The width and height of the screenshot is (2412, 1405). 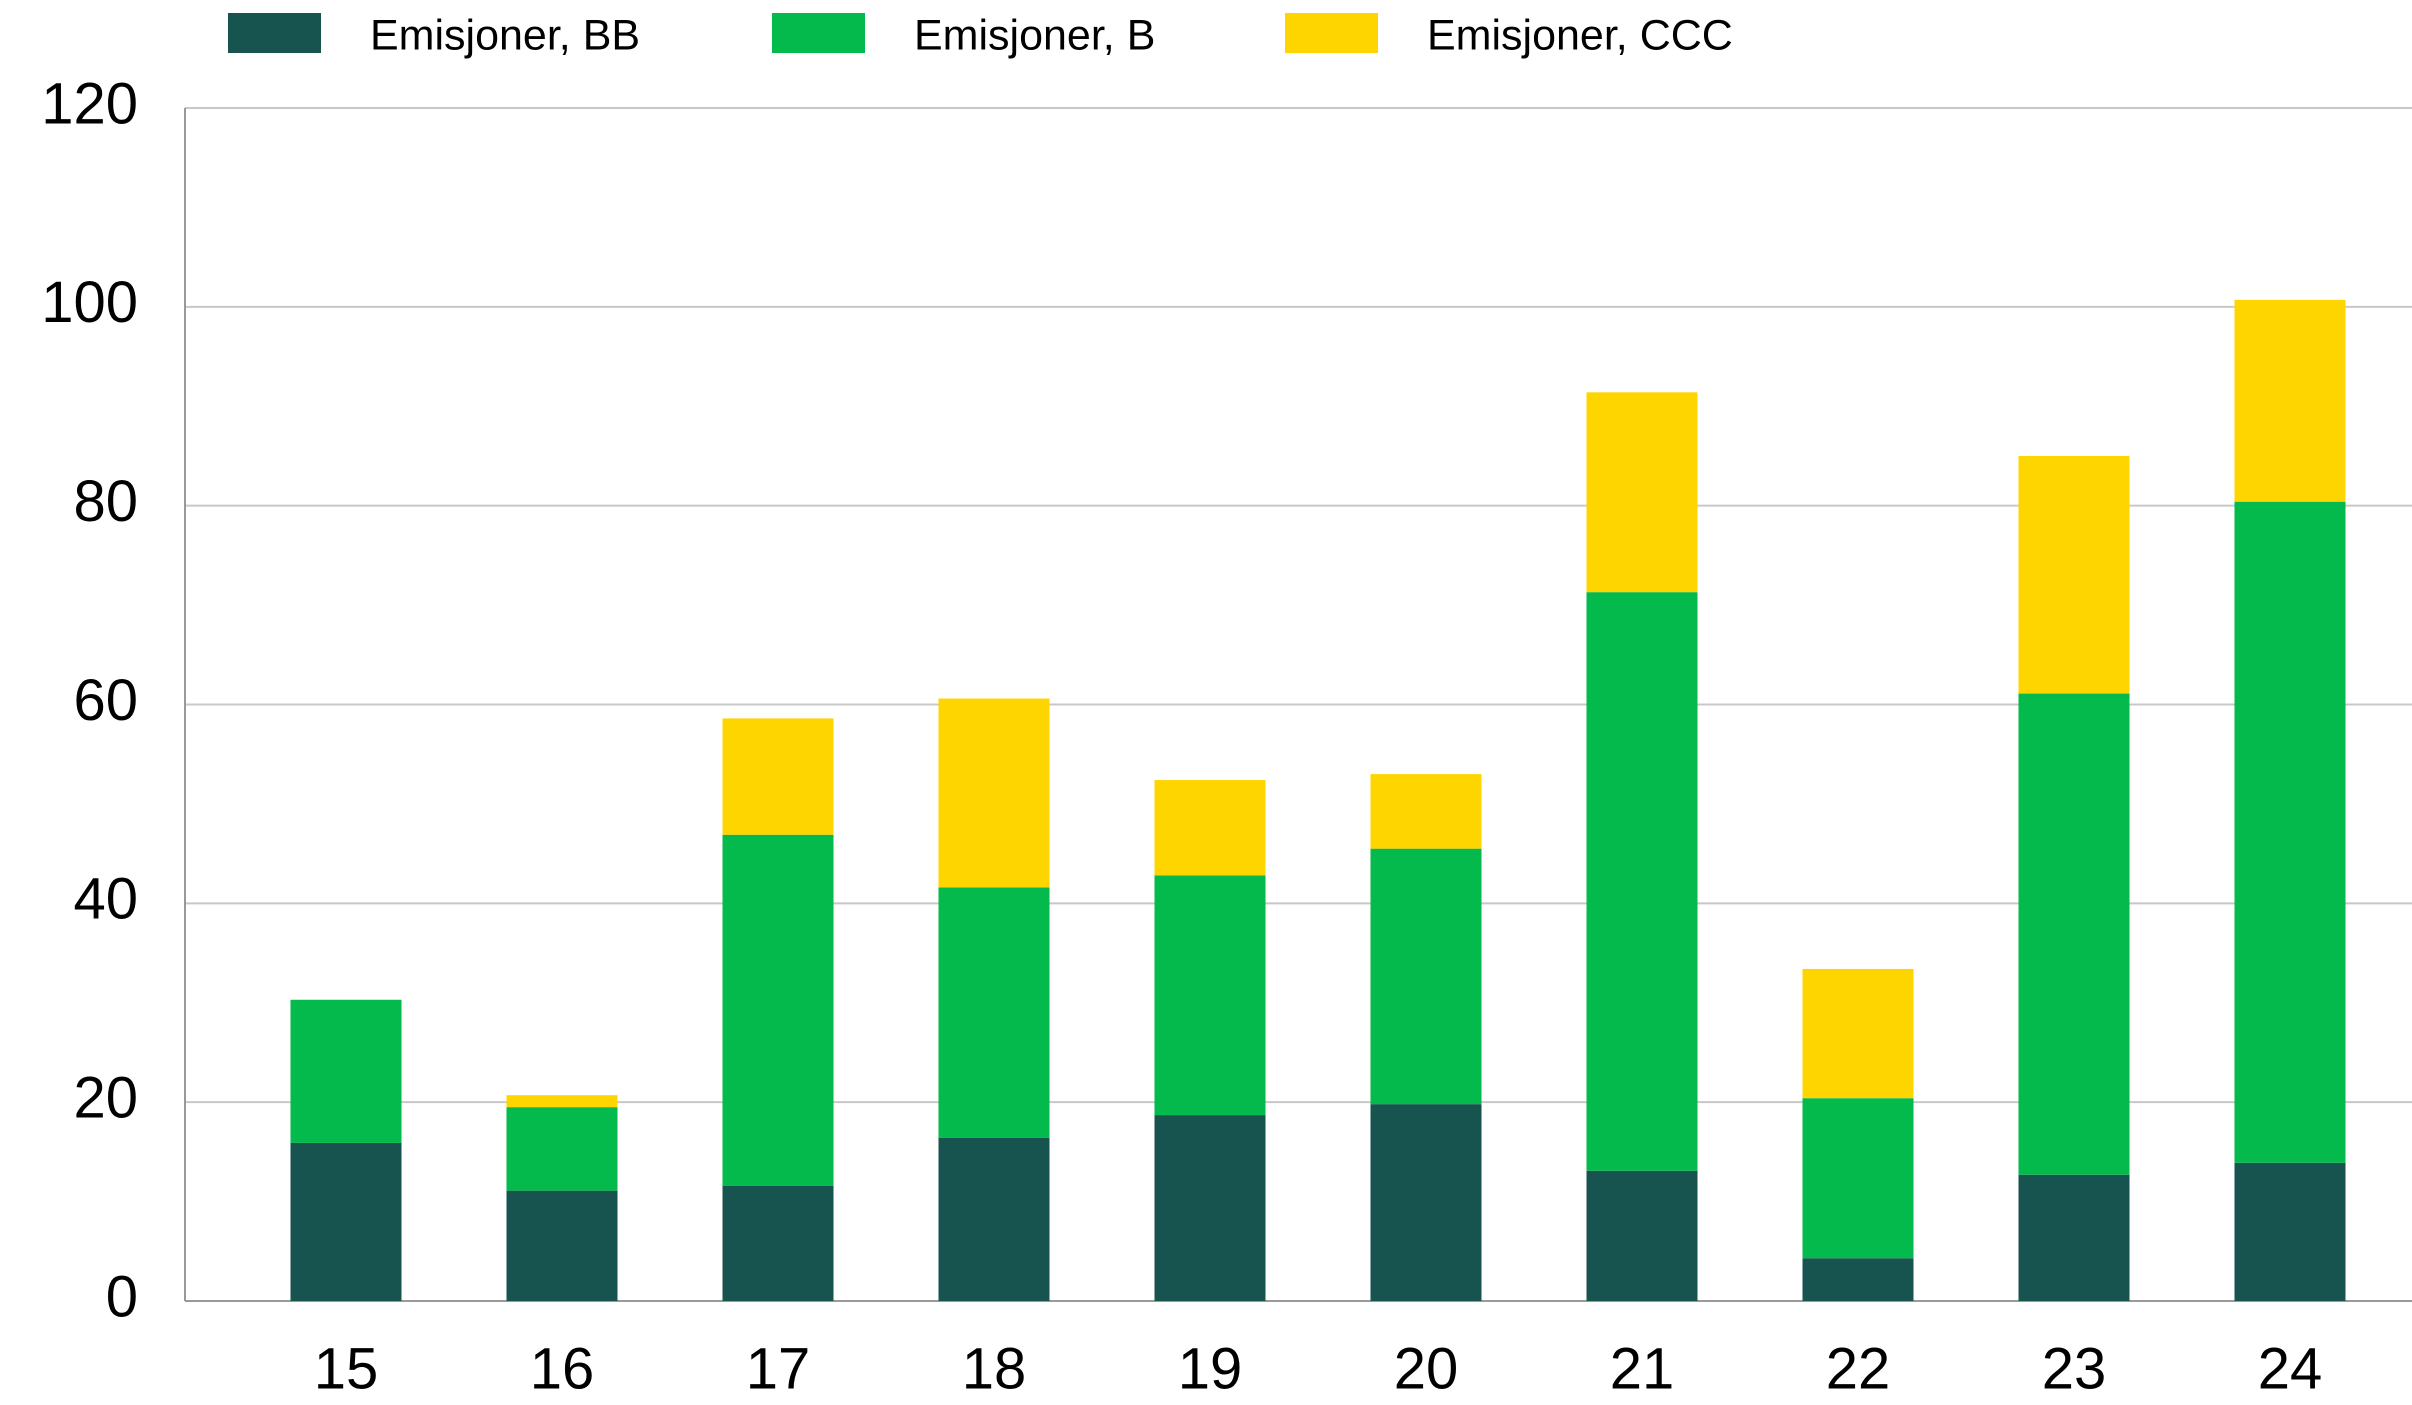 I want to click on y-tick-label: 20, so click(x=105, y=1097).